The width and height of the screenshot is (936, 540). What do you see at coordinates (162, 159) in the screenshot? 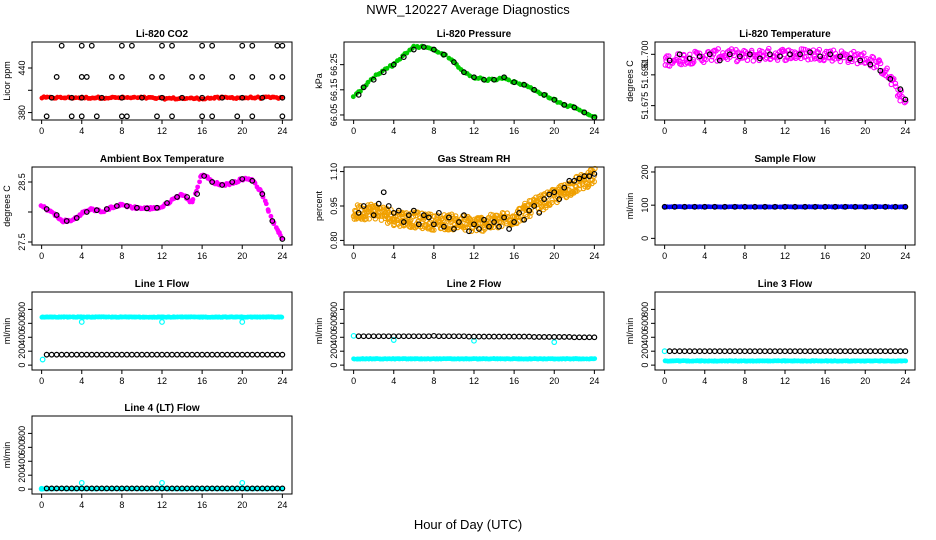
I see `panel-title: Ambient Box Temperature` at bounding box center [162, 159].